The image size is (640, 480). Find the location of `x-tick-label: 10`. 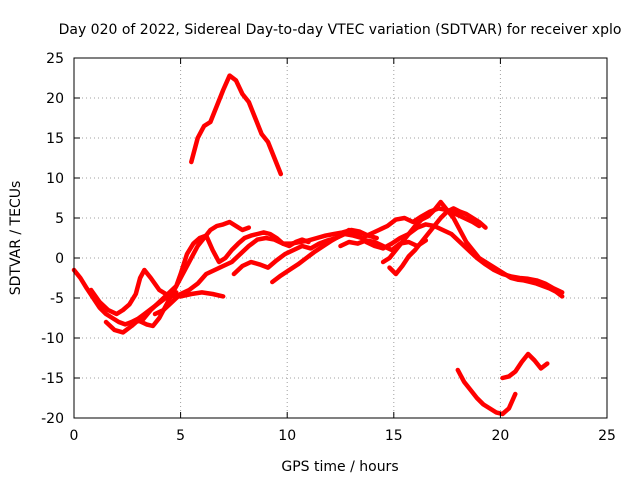

x-tick-label: 10 is located at coordinates (287, 436).